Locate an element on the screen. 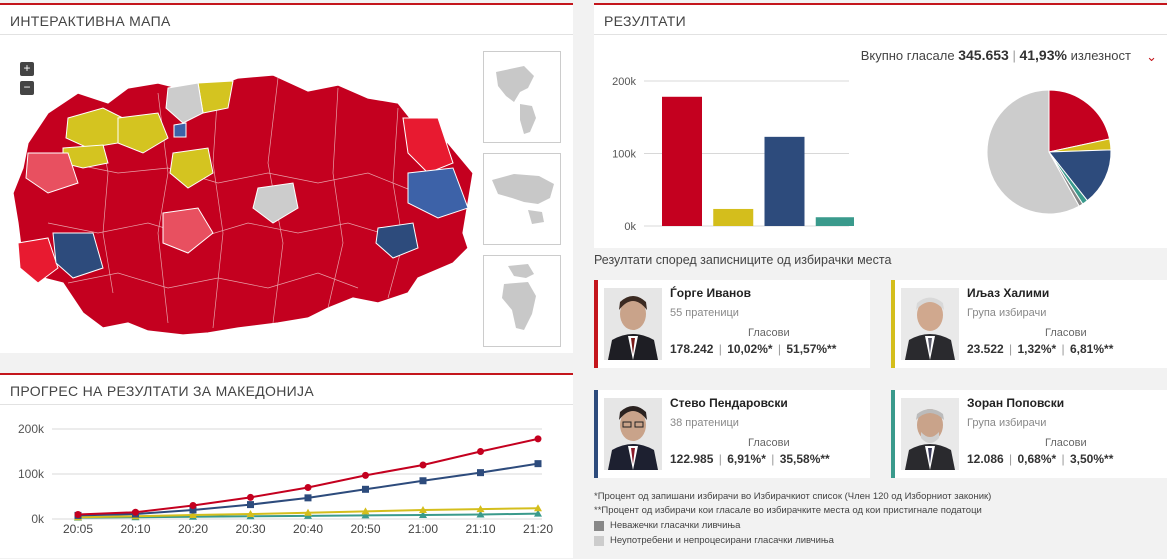 The image size is (1167, 559). mini-map-africa is located at coordinates (522, 301).